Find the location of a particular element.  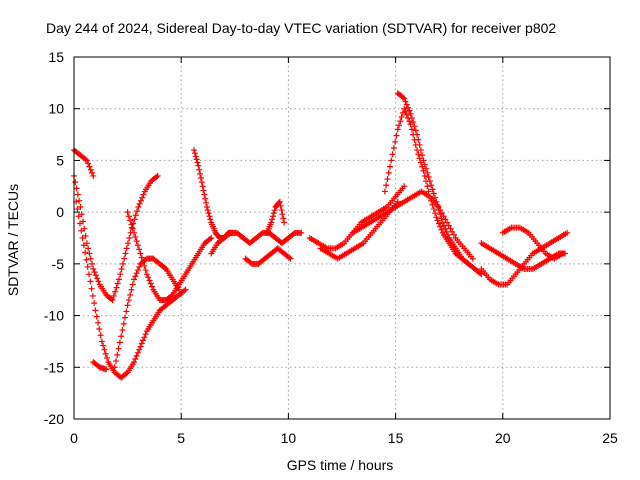

y-tick-label: 15 is located at coordinates (56, 57).